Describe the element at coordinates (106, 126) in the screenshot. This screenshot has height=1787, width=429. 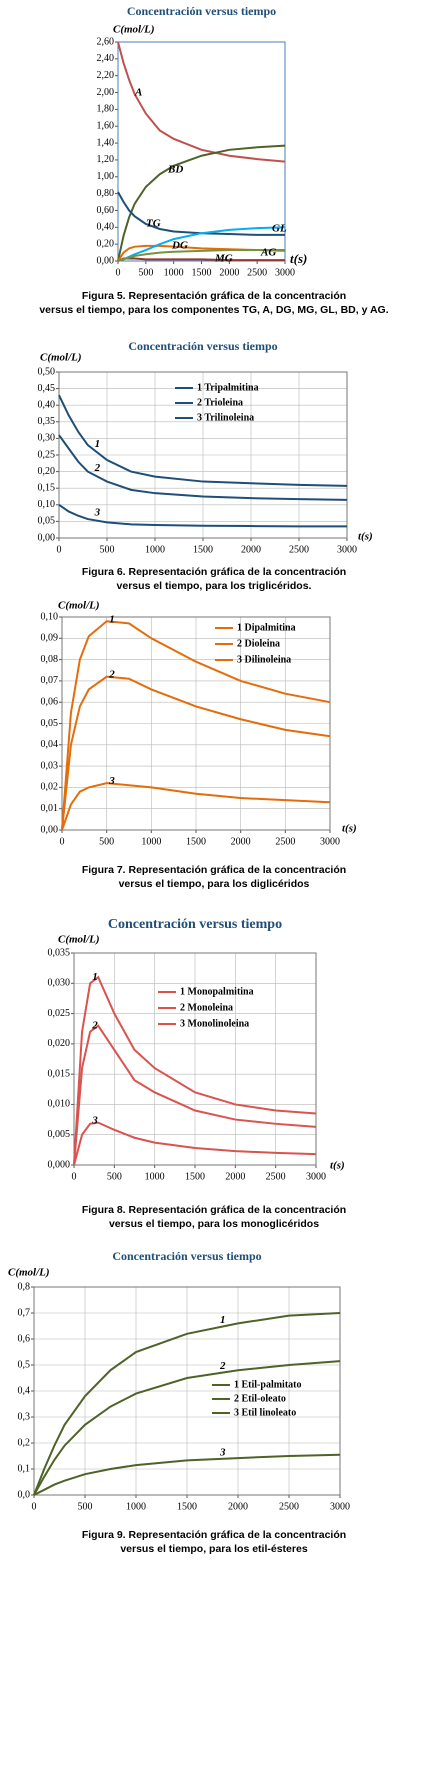
I see `y-tick-label: 1,60` at that location.